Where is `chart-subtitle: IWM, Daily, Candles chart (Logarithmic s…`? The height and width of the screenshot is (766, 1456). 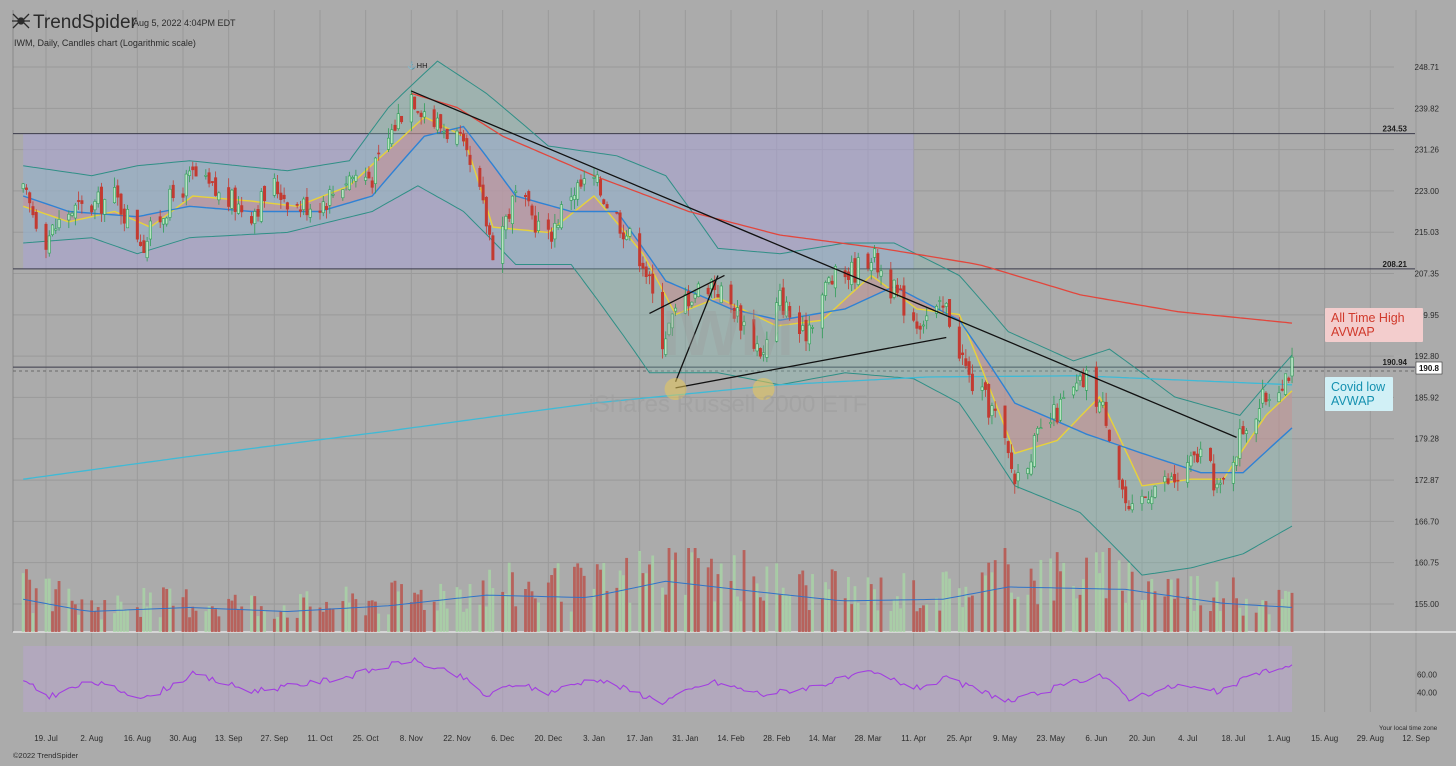 chart-subtitle: IWM, Daily, Candles chart (Logarithmic s… is located at coordinates (105, 43).